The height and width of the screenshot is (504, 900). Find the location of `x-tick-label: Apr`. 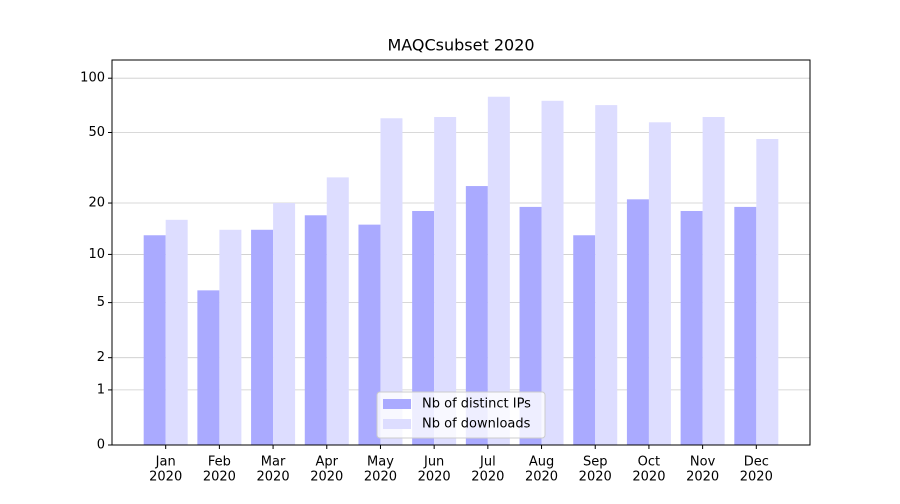

x-tick-label: Apr is located at coordinates (327, 462).